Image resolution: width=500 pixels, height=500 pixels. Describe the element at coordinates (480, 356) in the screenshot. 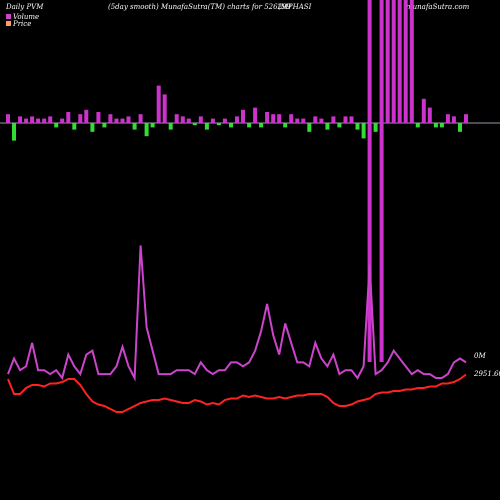

I see `right-label-volume: 0M` at that location.